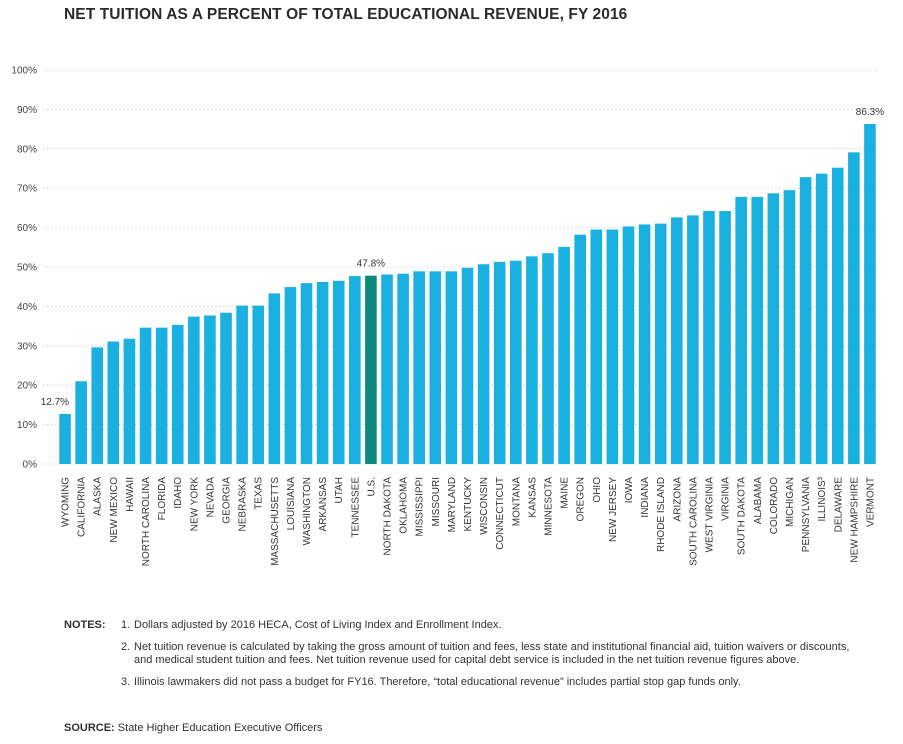 Image resolution: width=903 pixels, height=744 pixels. Describe the element at coordinates (790, 502) in the screenshot. I see `x-tick-label: MICHIGAN` at that location.